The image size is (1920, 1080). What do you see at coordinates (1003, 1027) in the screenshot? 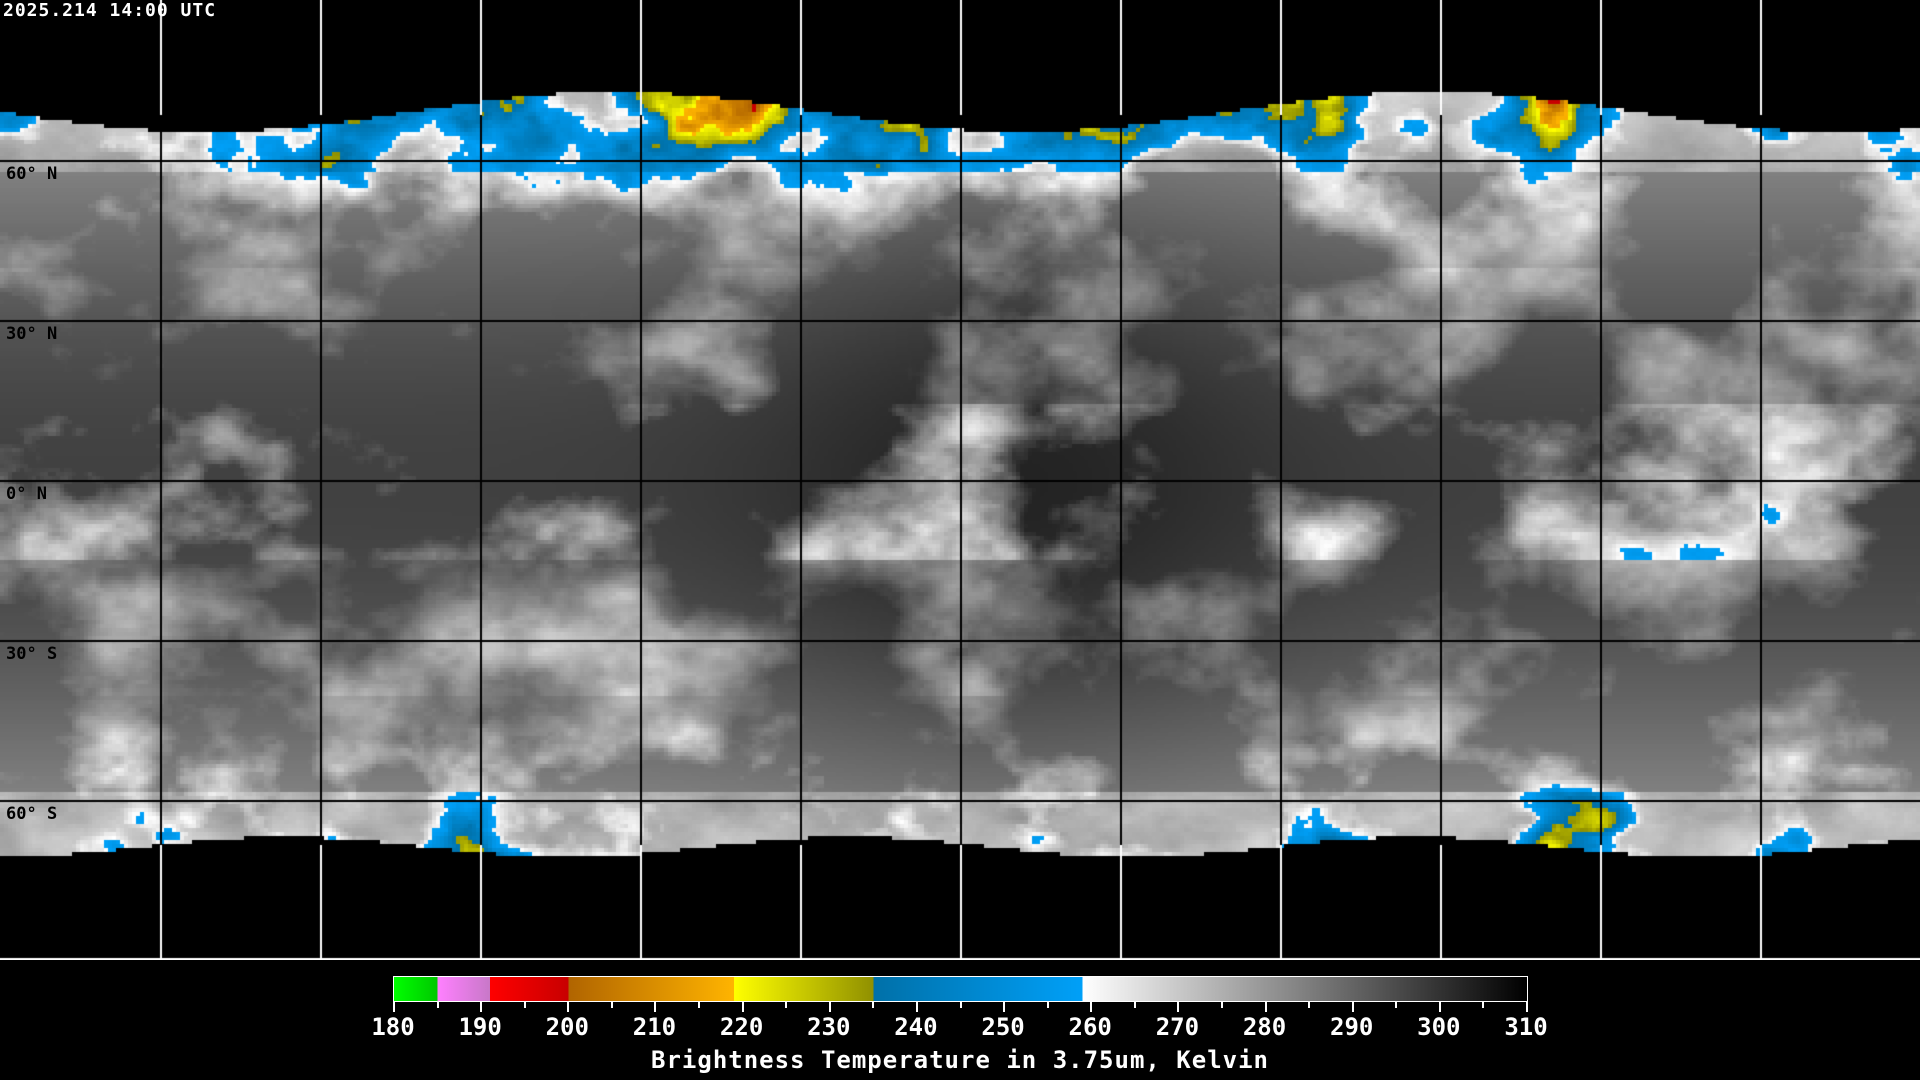
I see `colorbar-tick-label: 250` at bounding box center [1003, 1027].